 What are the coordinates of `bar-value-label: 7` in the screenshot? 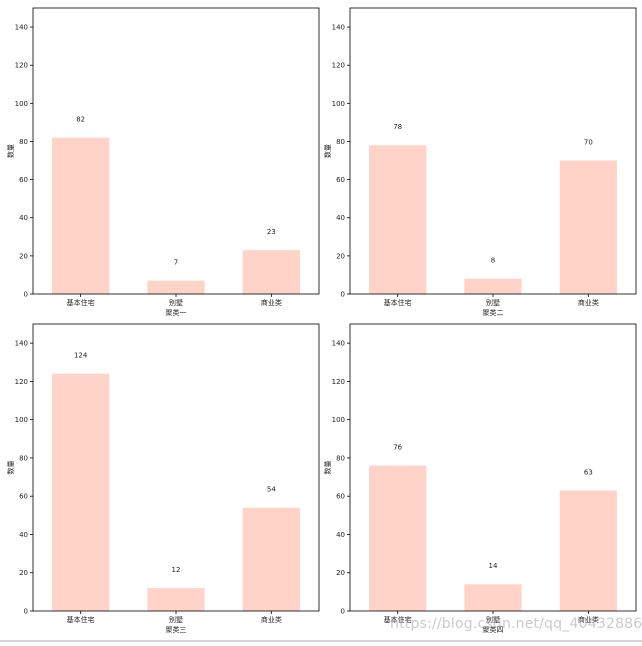 It's located at (176, 263).